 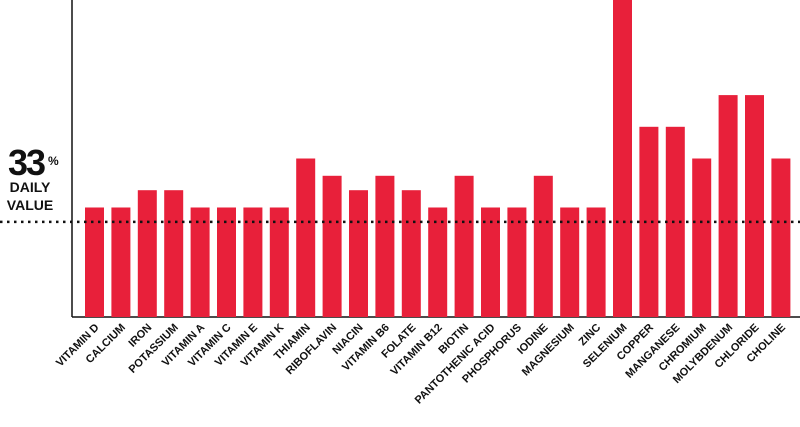 I want to click on reference-value: 33, so click(x=26, y=162).